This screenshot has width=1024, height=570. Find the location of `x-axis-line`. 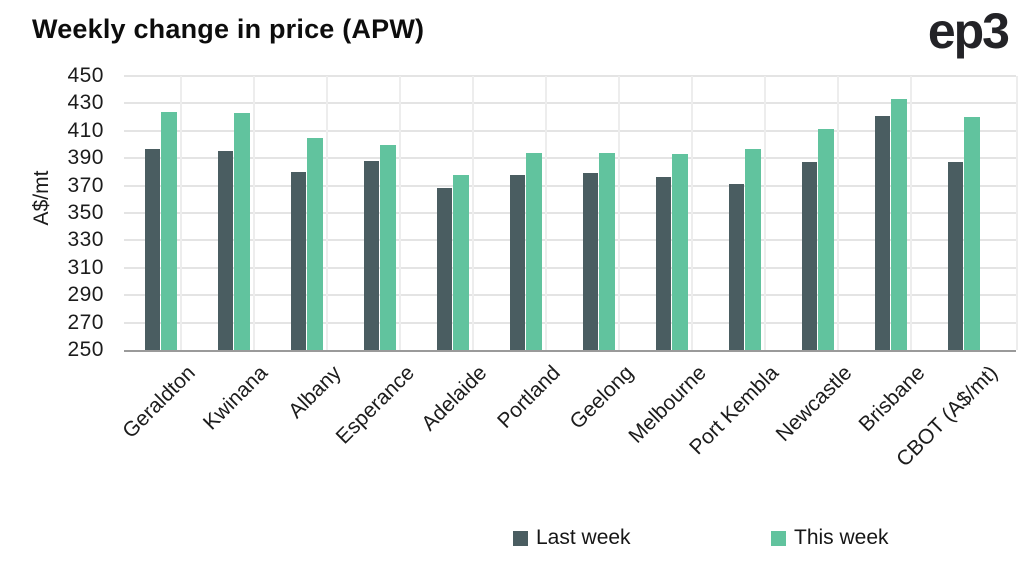

x-axis-line is located at coordinates (570, 351).